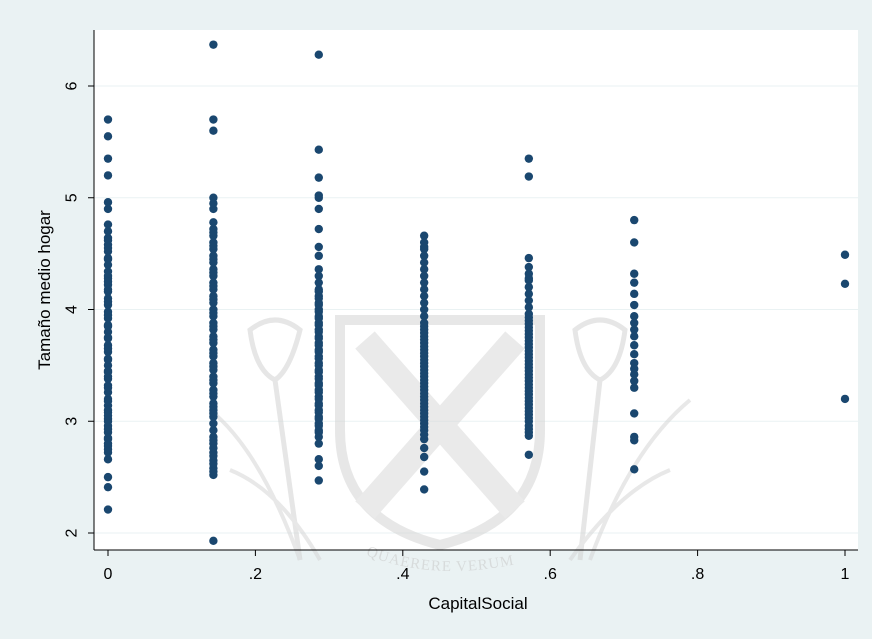  What do you see at coordinates (630, 480) in the screenshot?
I see `seal-leaves-right` at bounding box center [630, 480].